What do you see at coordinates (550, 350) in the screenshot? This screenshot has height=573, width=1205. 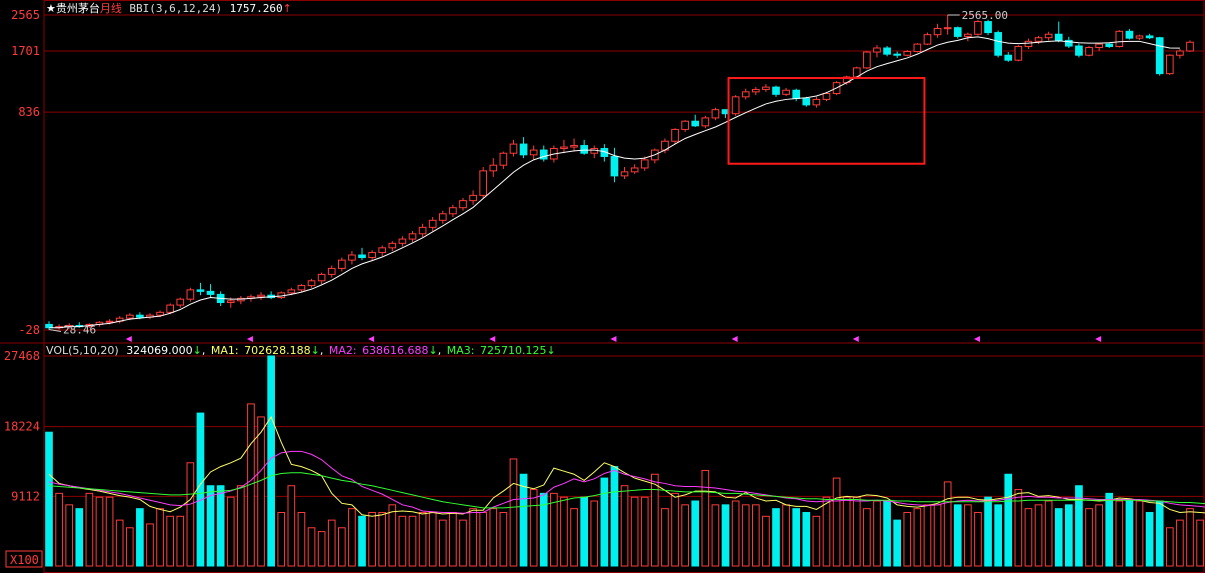 I see `ma3-arrow-icon: ↓` at bounding box center [550, 350].